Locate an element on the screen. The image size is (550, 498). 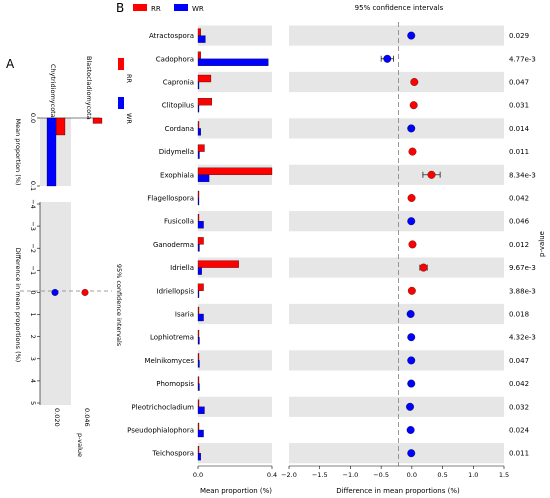
panel-b-bar-tick-label: 0.0 is located at coordinates (198, 475).